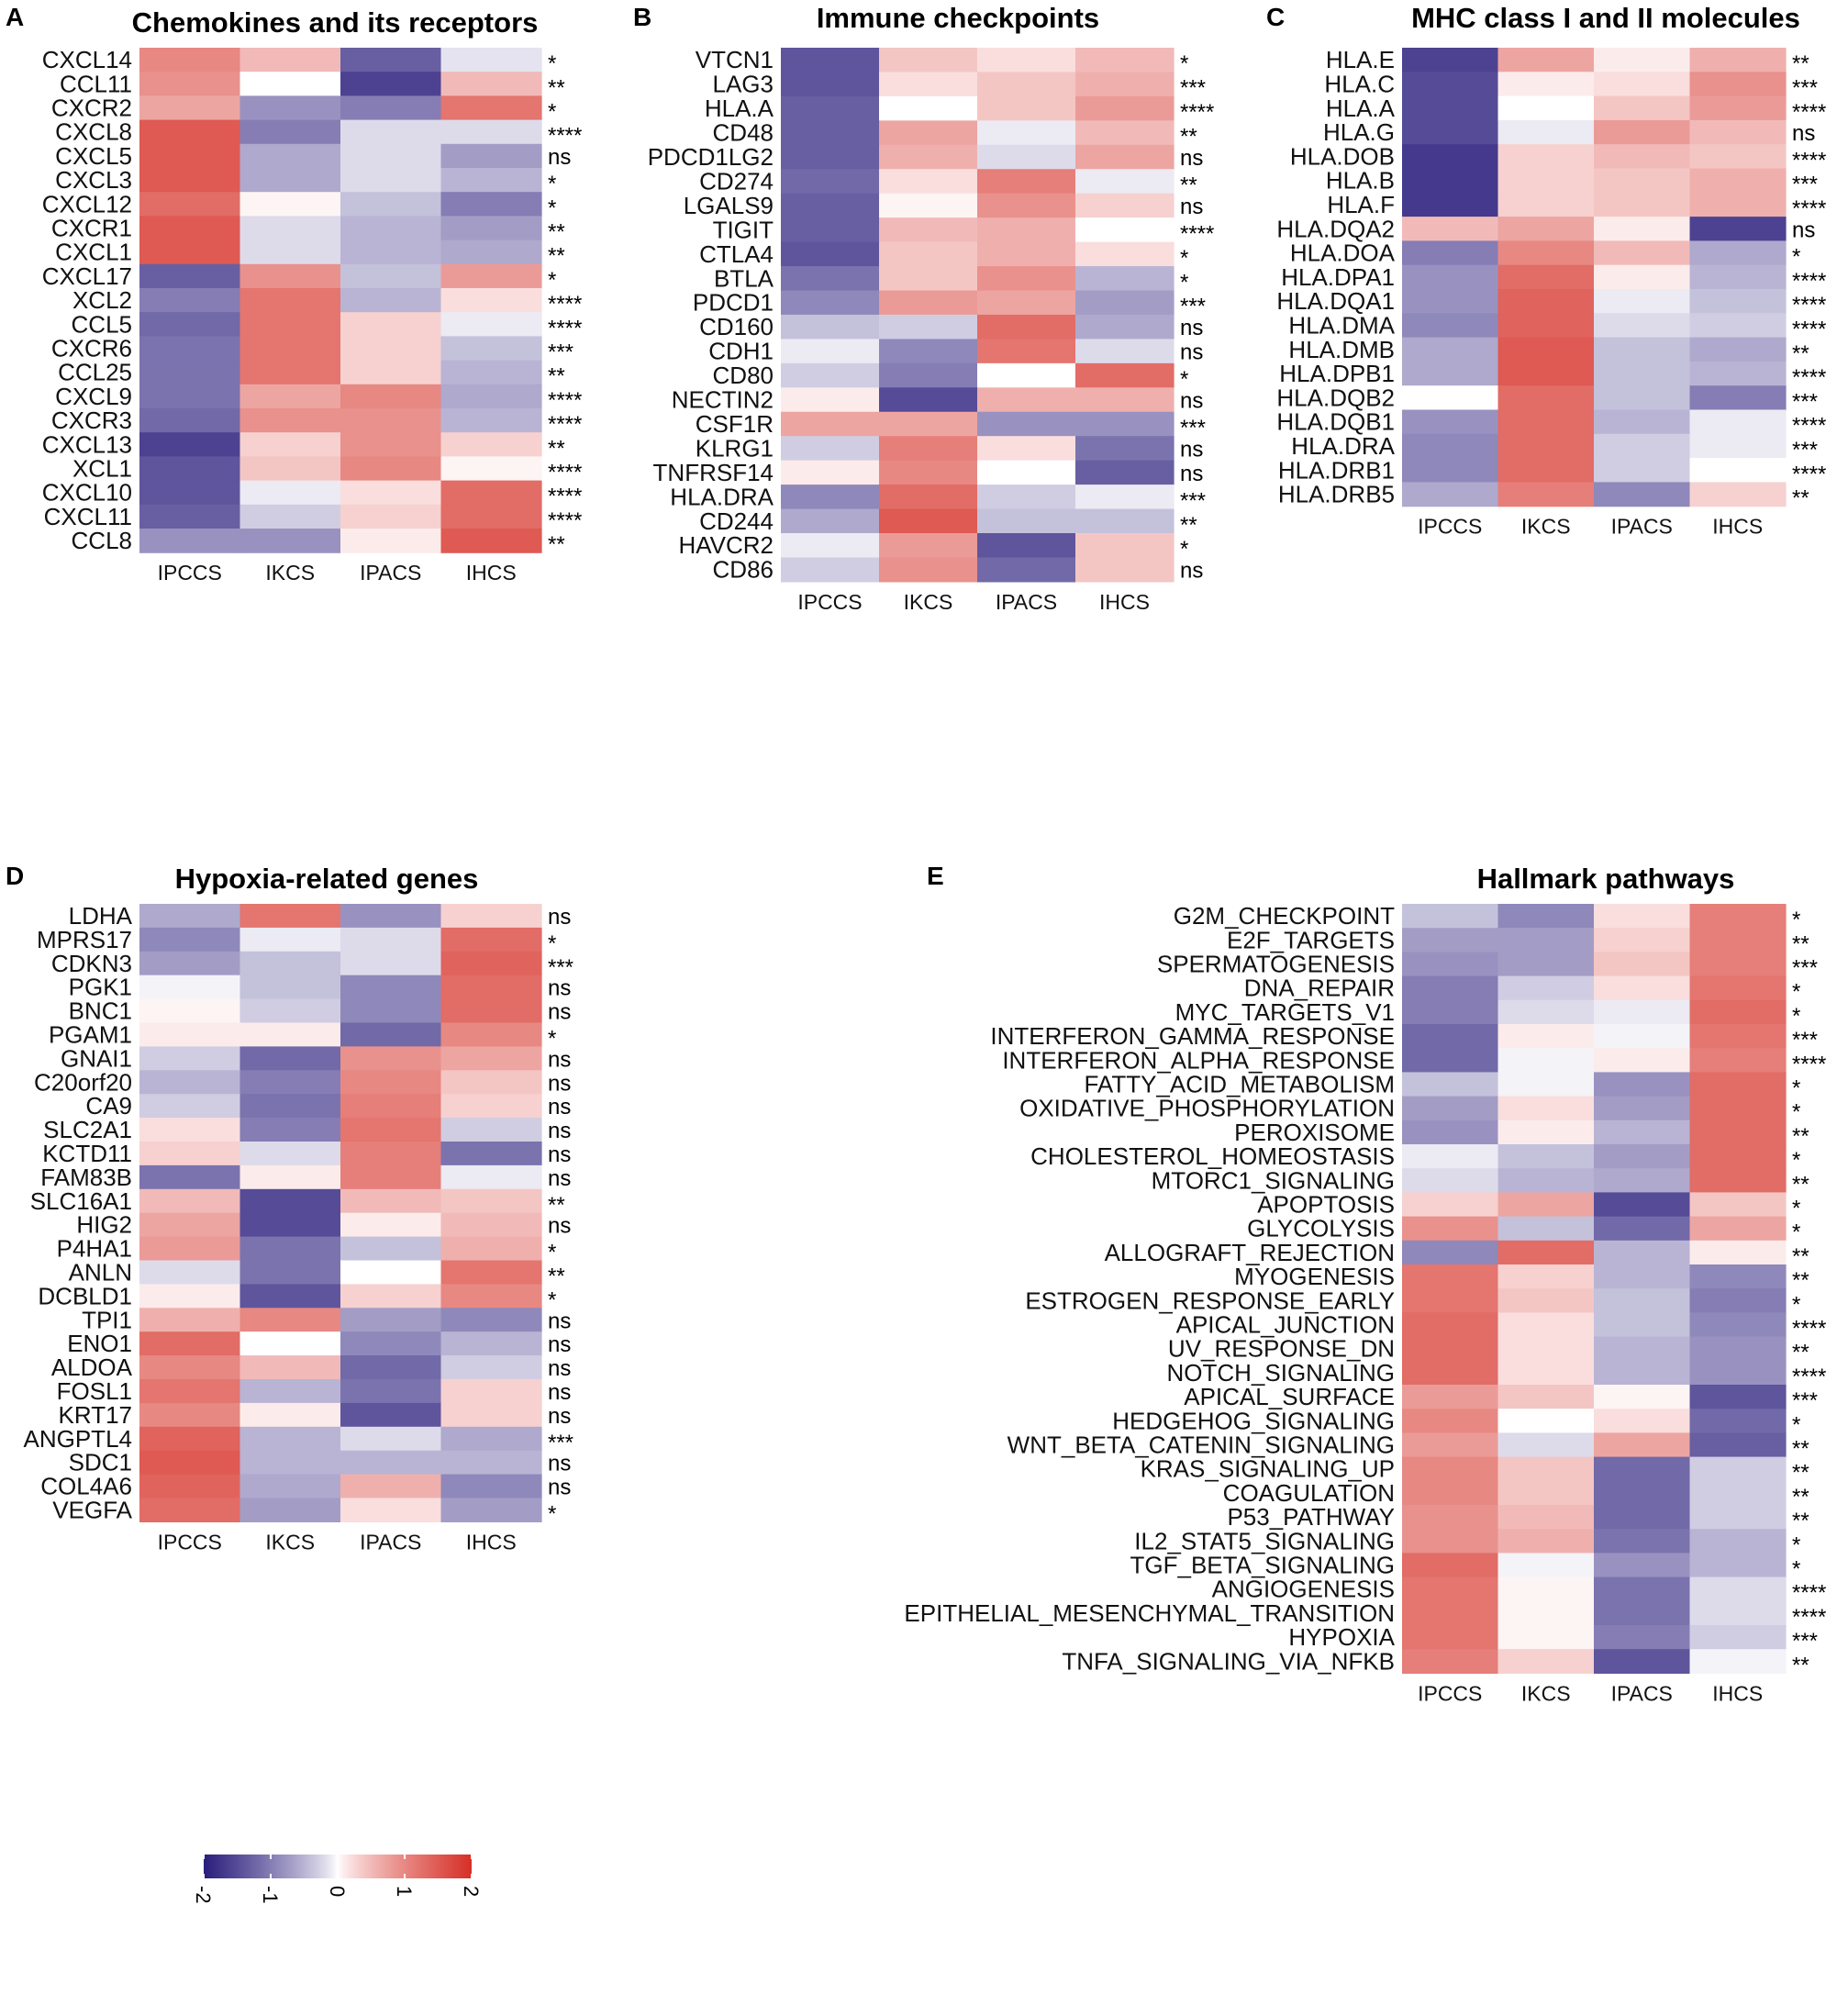  Describe the element at coordinates (739, 108) in the screenshot. I see `row-label: HLA.A` at that location.